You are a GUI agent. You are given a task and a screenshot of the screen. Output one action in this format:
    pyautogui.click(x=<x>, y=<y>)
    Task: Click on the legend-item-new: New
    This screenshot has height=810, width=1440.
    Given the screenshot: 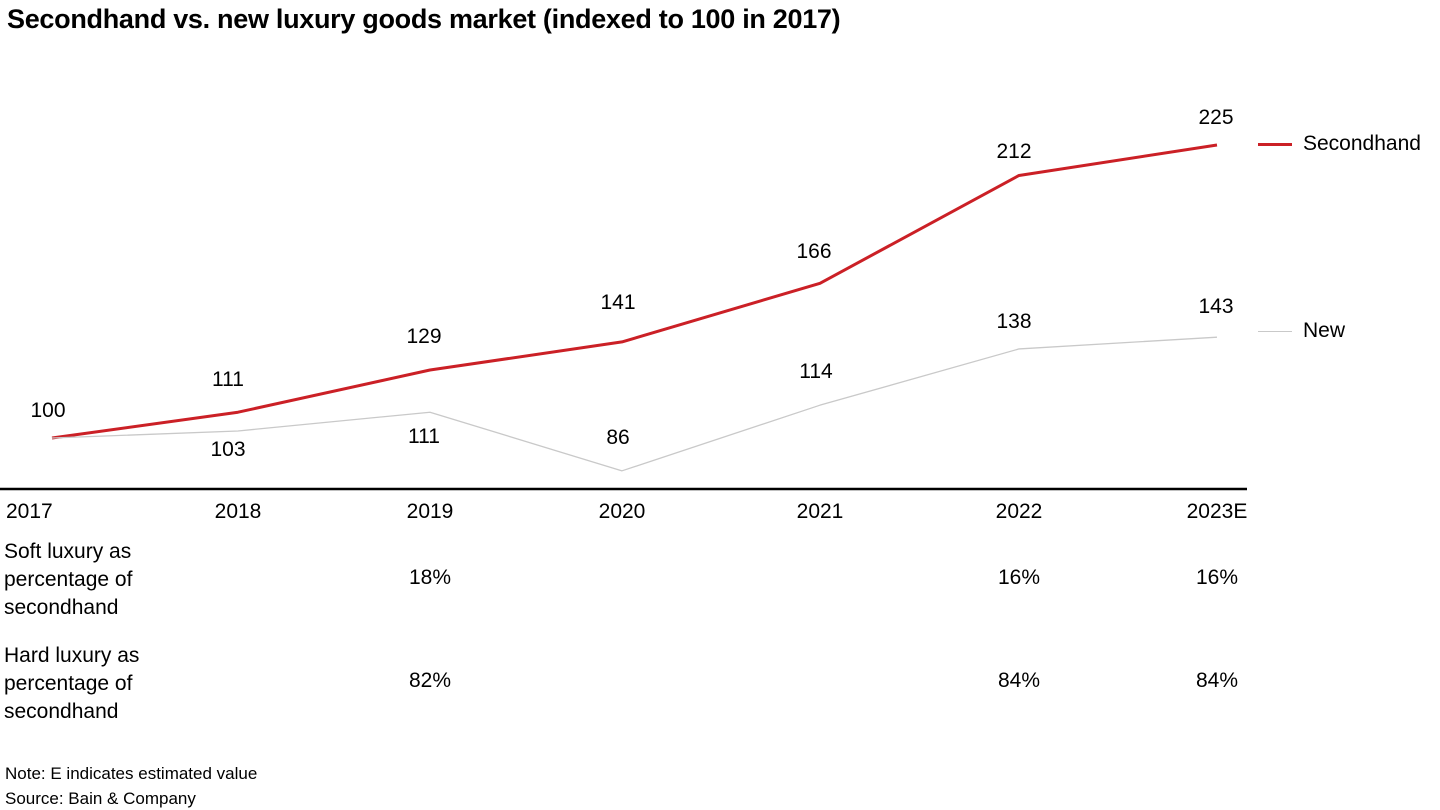 What is the action you would take?
    pyautogui.click(x=1301, y=331)
    